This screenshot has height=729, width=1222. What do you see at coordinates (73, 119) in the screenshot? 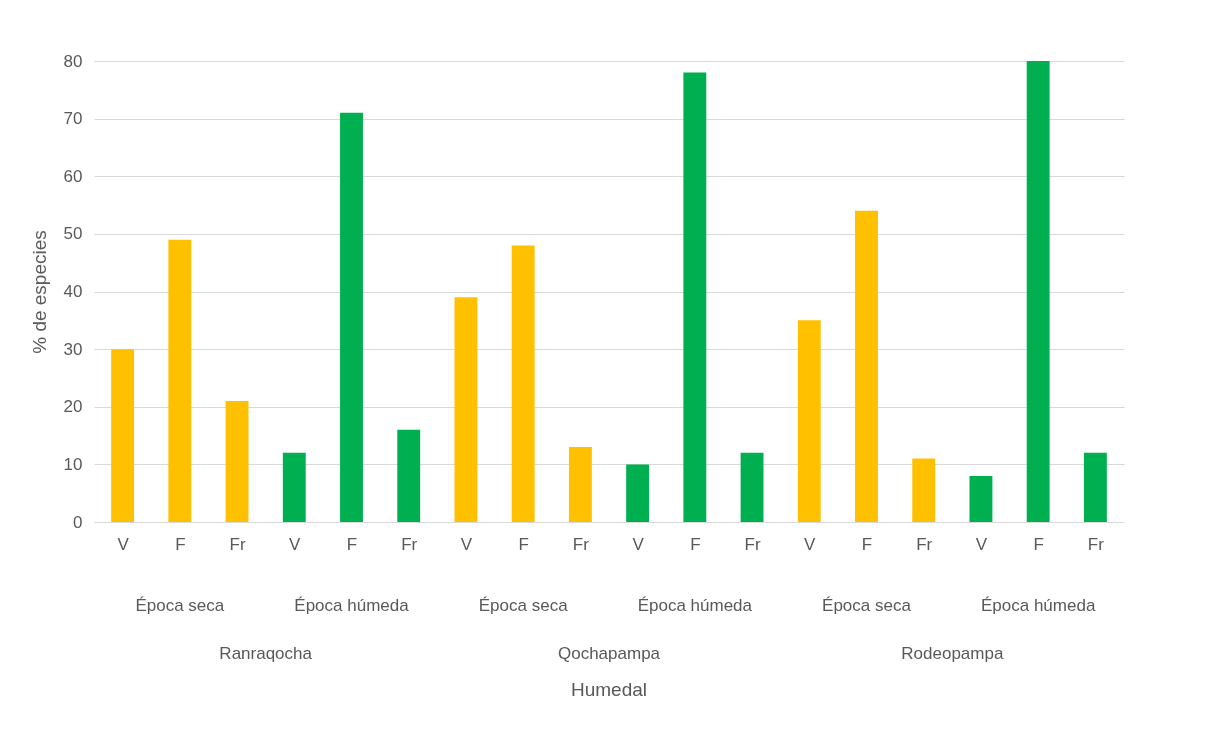
I see `y-tick-label: 70` at bounding box center [73, 119].